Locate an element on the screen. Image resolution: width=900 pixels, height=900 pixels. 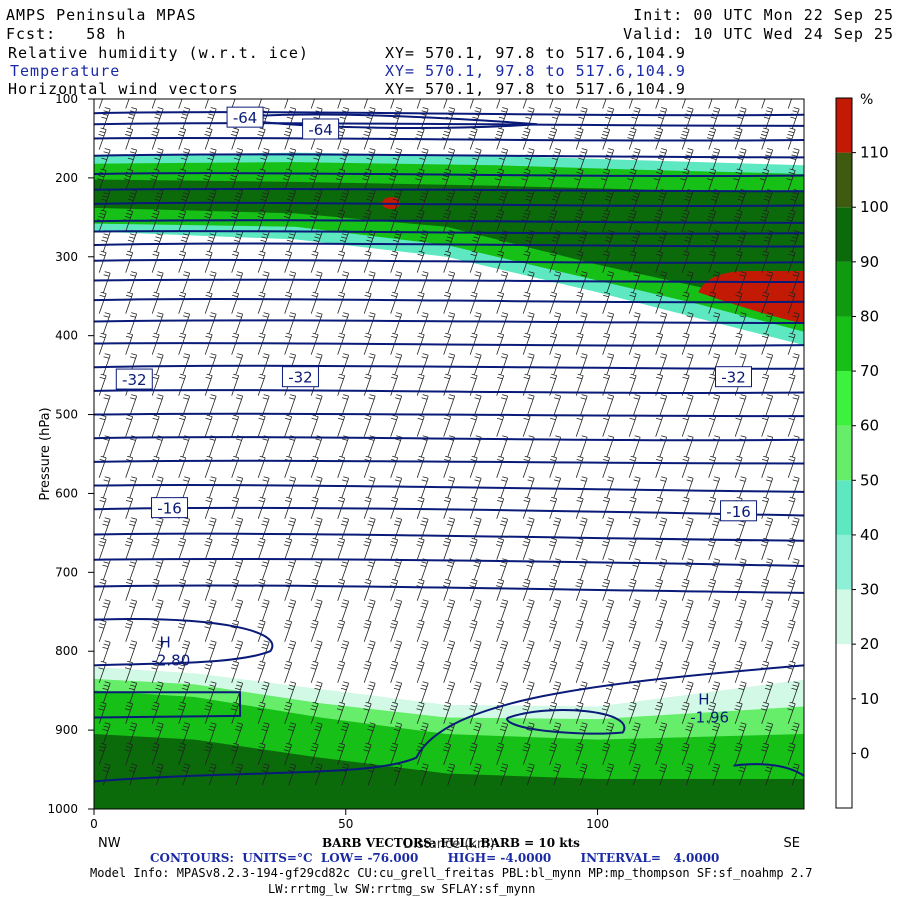
y-tick-label: 600 is located at coordinates (66, 493).